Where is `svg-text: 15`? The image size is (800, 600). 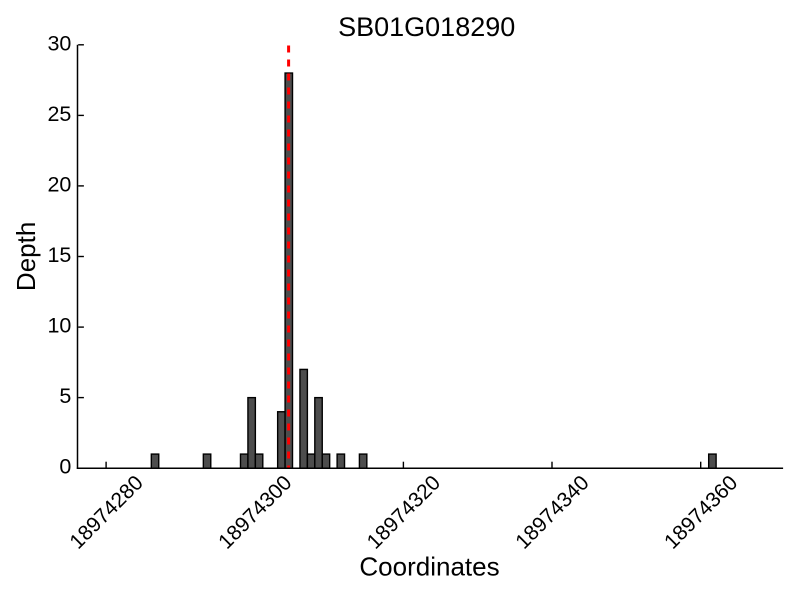 svg-text: 15 is located at coordinates (59, 255).